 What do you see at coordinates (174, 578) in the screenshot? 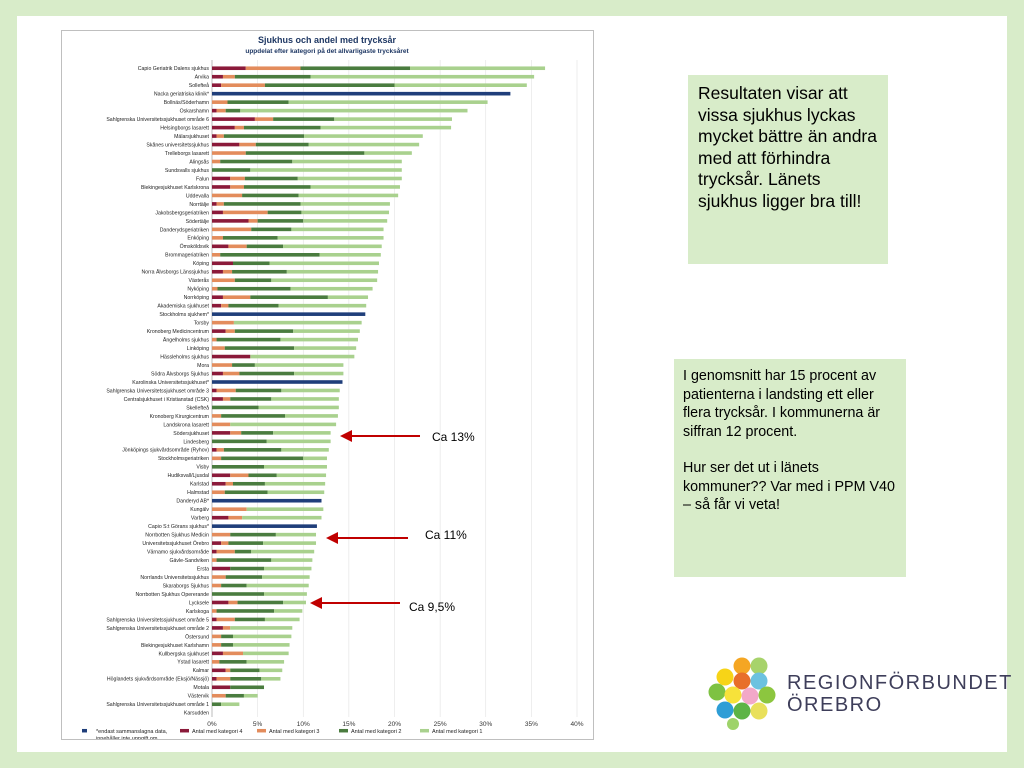
I see `category-label: Norrlands Universitetssjukhus` at bounding box center [174, 578].